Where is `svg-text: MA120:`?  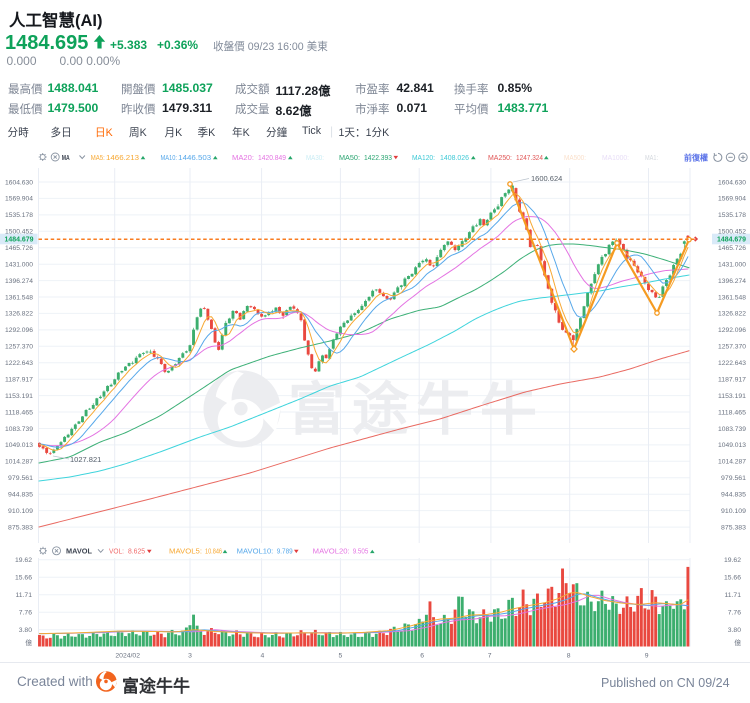 svg-text: MA120: is located at coordinates (423, 157).